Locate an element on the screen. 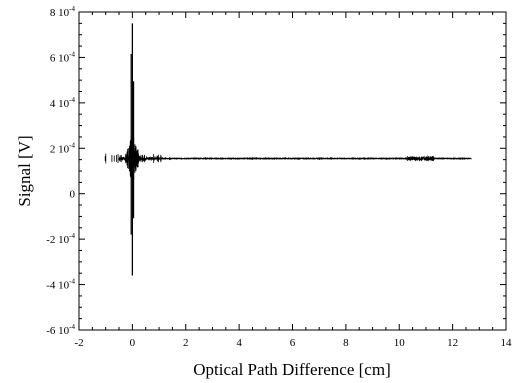 This screenshot has height=383, width=519. y-tick-label: 4 10-4 is located at coordinates (63, 103).